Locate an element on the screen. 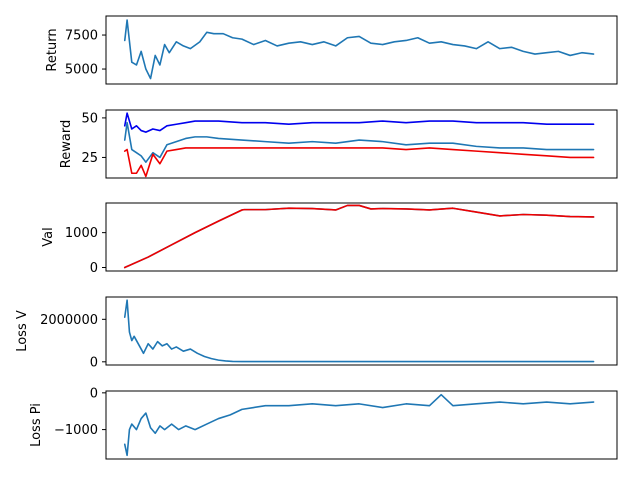 This screenshot has height=480, width=640. loss-pi-ytick-label: 0 is located at coordinates (94, 393).